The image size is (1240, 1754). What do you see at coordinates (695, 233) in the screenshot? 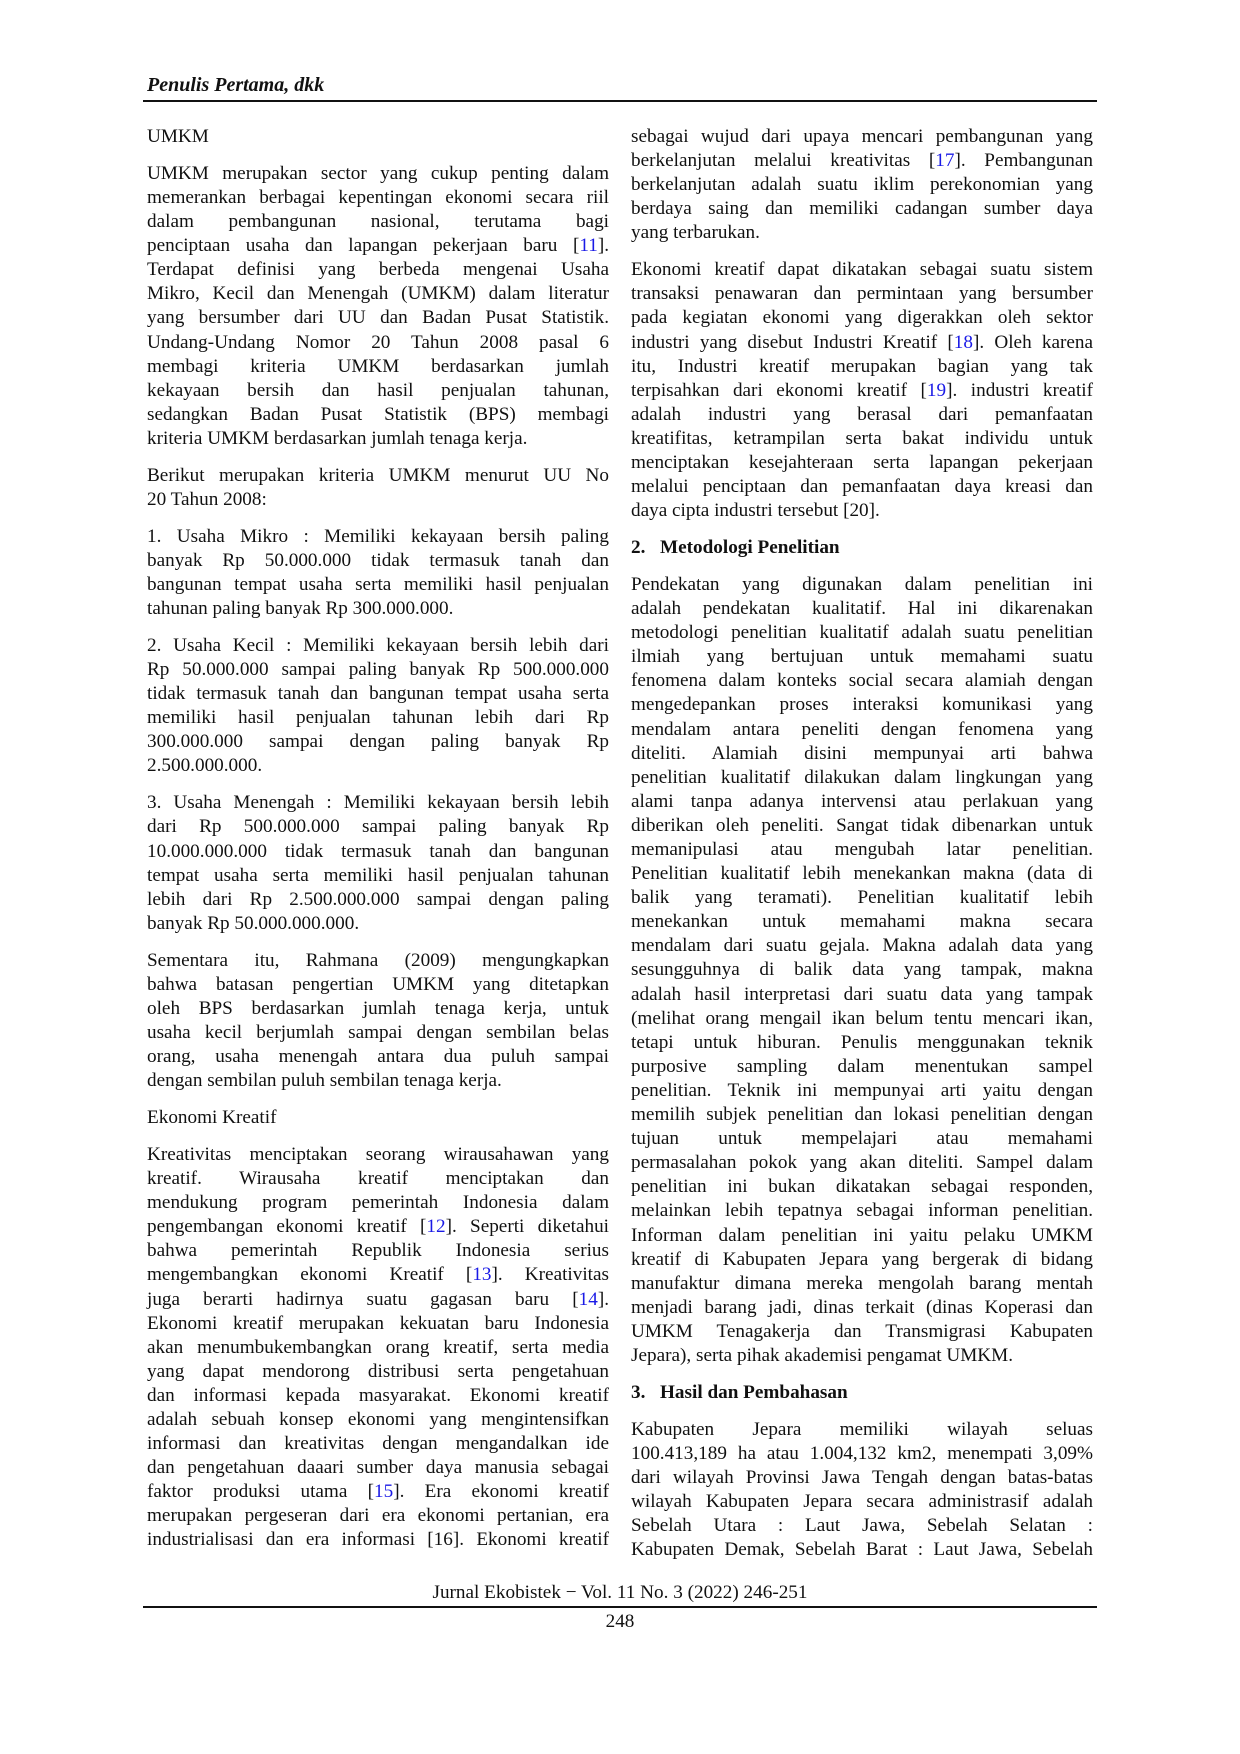
I see `text-line: yang terbarukan.` at bounding box center [695, 233].